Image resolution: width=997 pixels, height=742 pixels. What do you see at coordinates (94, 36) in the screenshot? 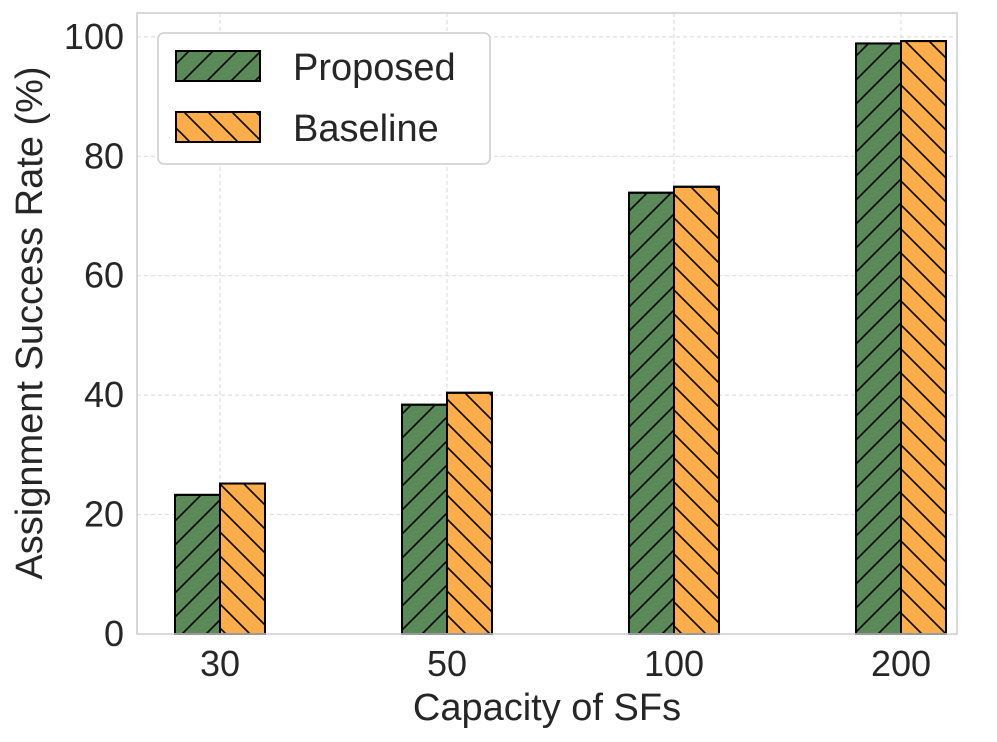
I see `y-tick-label: 100` at bounding box center [94, 36].